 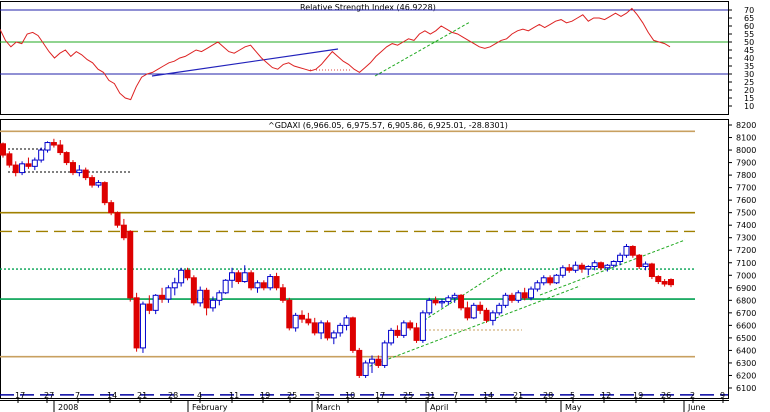 What do you see at coordinates (746, 175) in the screenshot?
I see `price-tick-label: 7800` at bounding box center [746, 175].